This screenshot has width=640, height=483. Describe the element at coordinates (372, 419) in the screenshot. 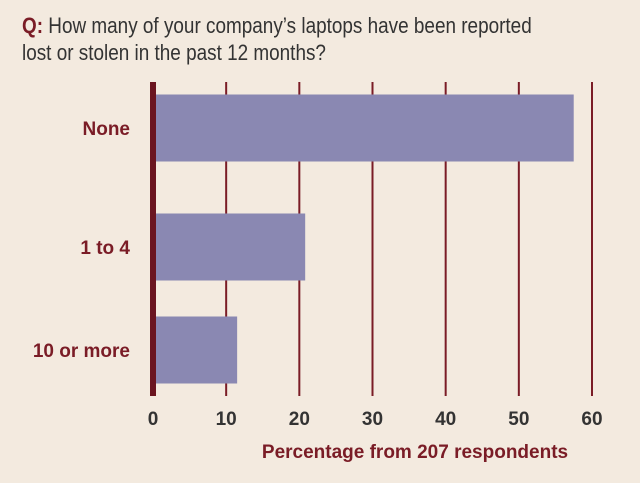

I see `x-tick-label-30: 30` at that location.